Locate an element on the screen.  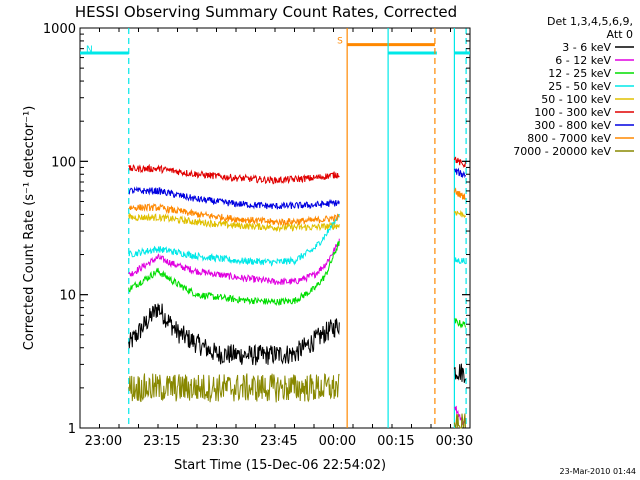
legend-item-label: 100 - 300 keV is located at coordinates (572, 112).